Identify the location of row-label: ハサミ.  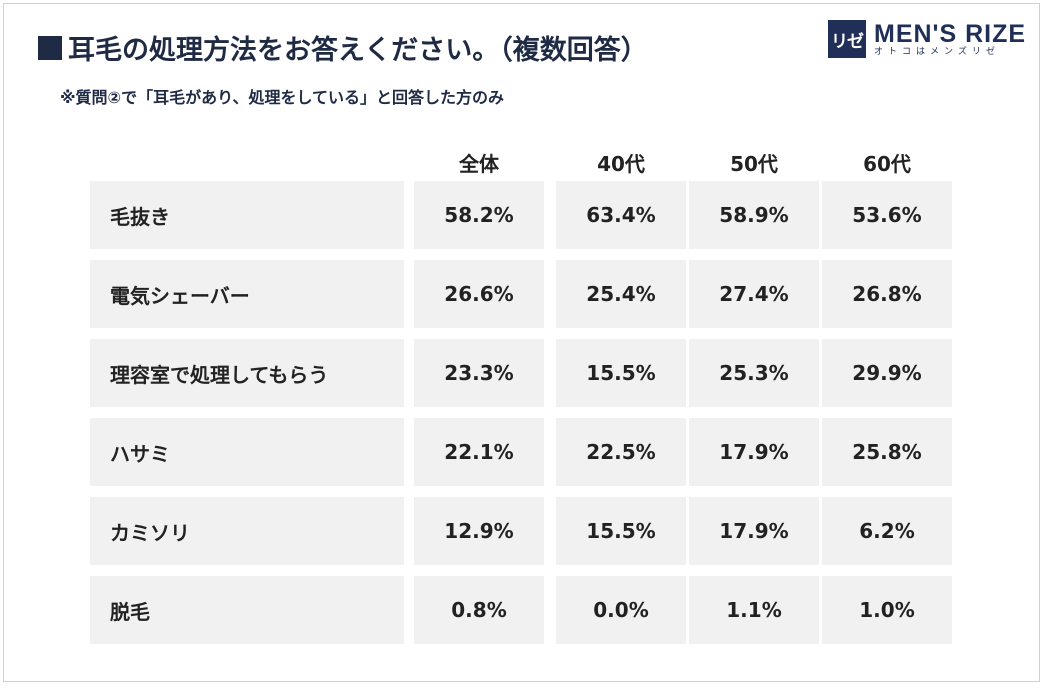
(247, 452).